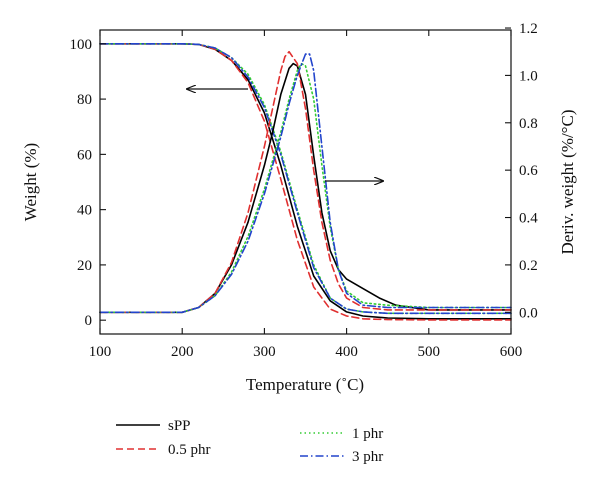 The height and width of the screenshot is (484, 600). What do you see at coordinates (264, 352) in the screenshot?
I see `x-tick-label: 300` at bounding box center [264, 352].